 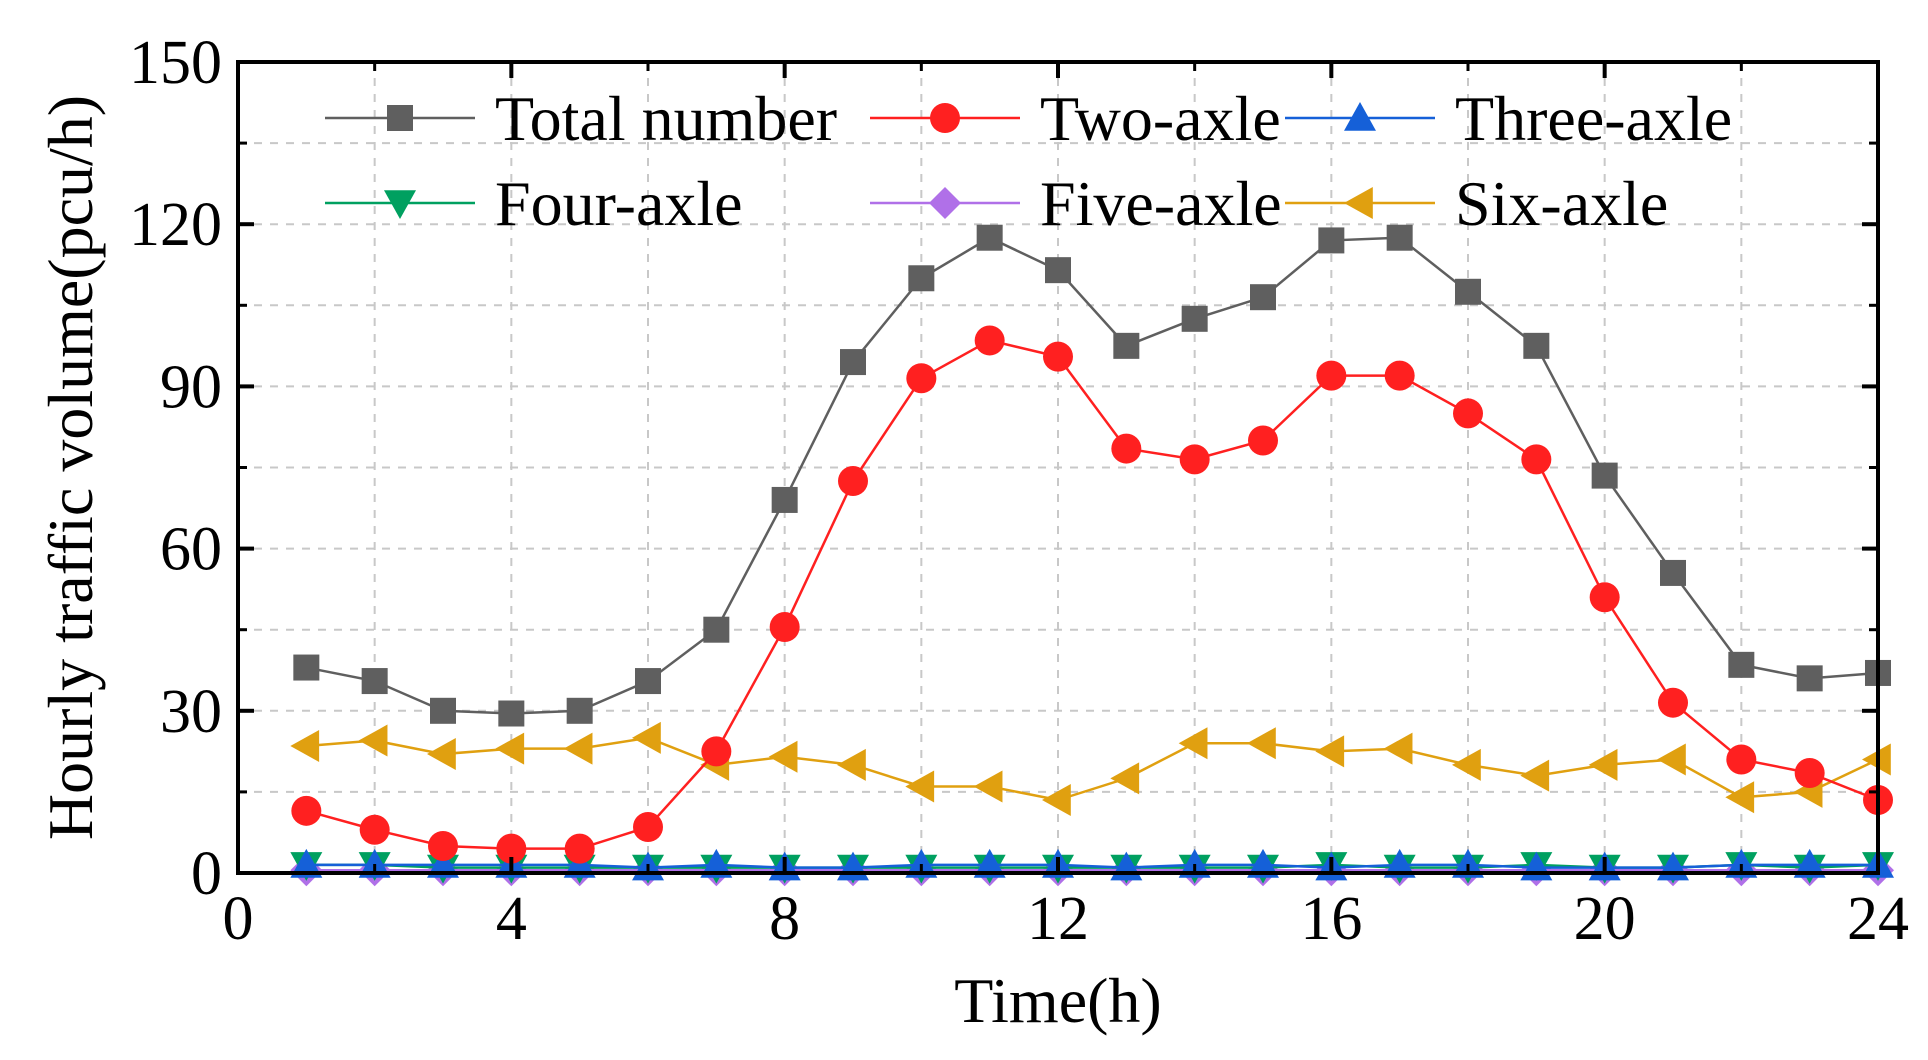 What do you see at coordinates (1092, 870) in the screenshot?
I see `series-five-axle` at bounding box center [1092, 870].